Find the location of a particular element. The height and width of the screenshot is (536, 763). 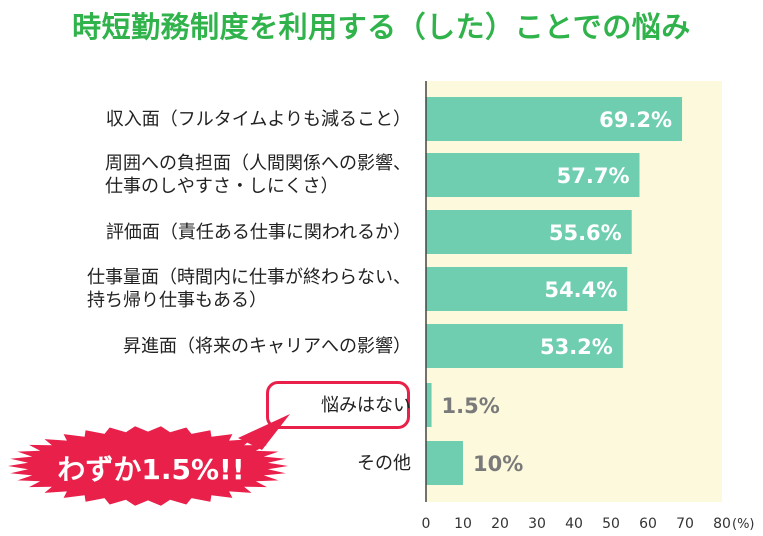

x-tick-label: 60 is located at coordinates (648, 524).